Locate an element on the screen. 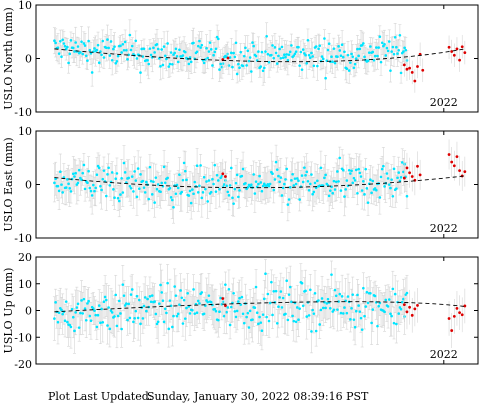 The width and height of the screenshot is (481, 404). y-tick-label: 10 is located at coordinates (25, 6).